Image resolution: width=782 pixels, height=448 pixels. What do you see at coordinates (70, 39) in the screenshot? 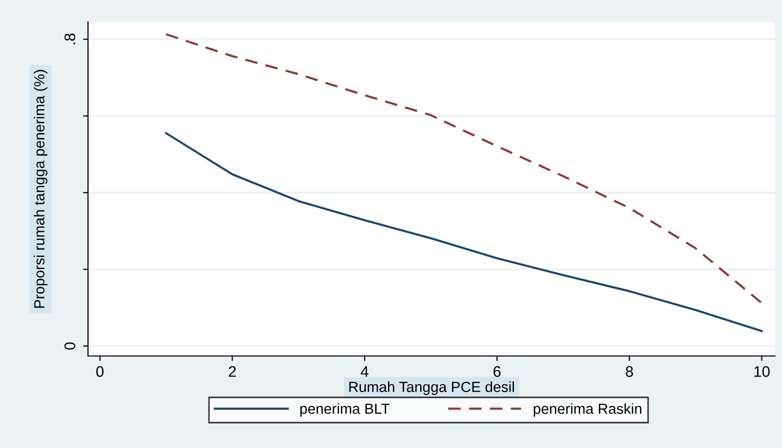
I see `y-tick-label: .8` at bounding box center [70, 39].